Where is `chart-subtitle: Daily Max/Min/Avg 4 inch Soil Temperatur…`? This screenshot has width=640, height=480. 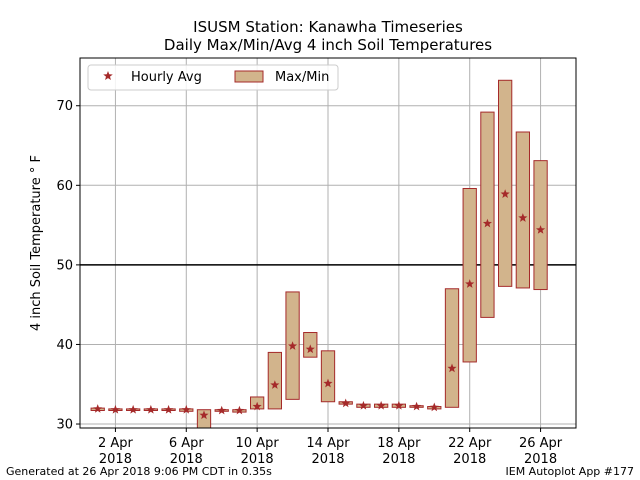
chart-subtitle: Daily Max/Min/Avg 4 inch Soil Temperatur… is located at coordinates (328, 45).